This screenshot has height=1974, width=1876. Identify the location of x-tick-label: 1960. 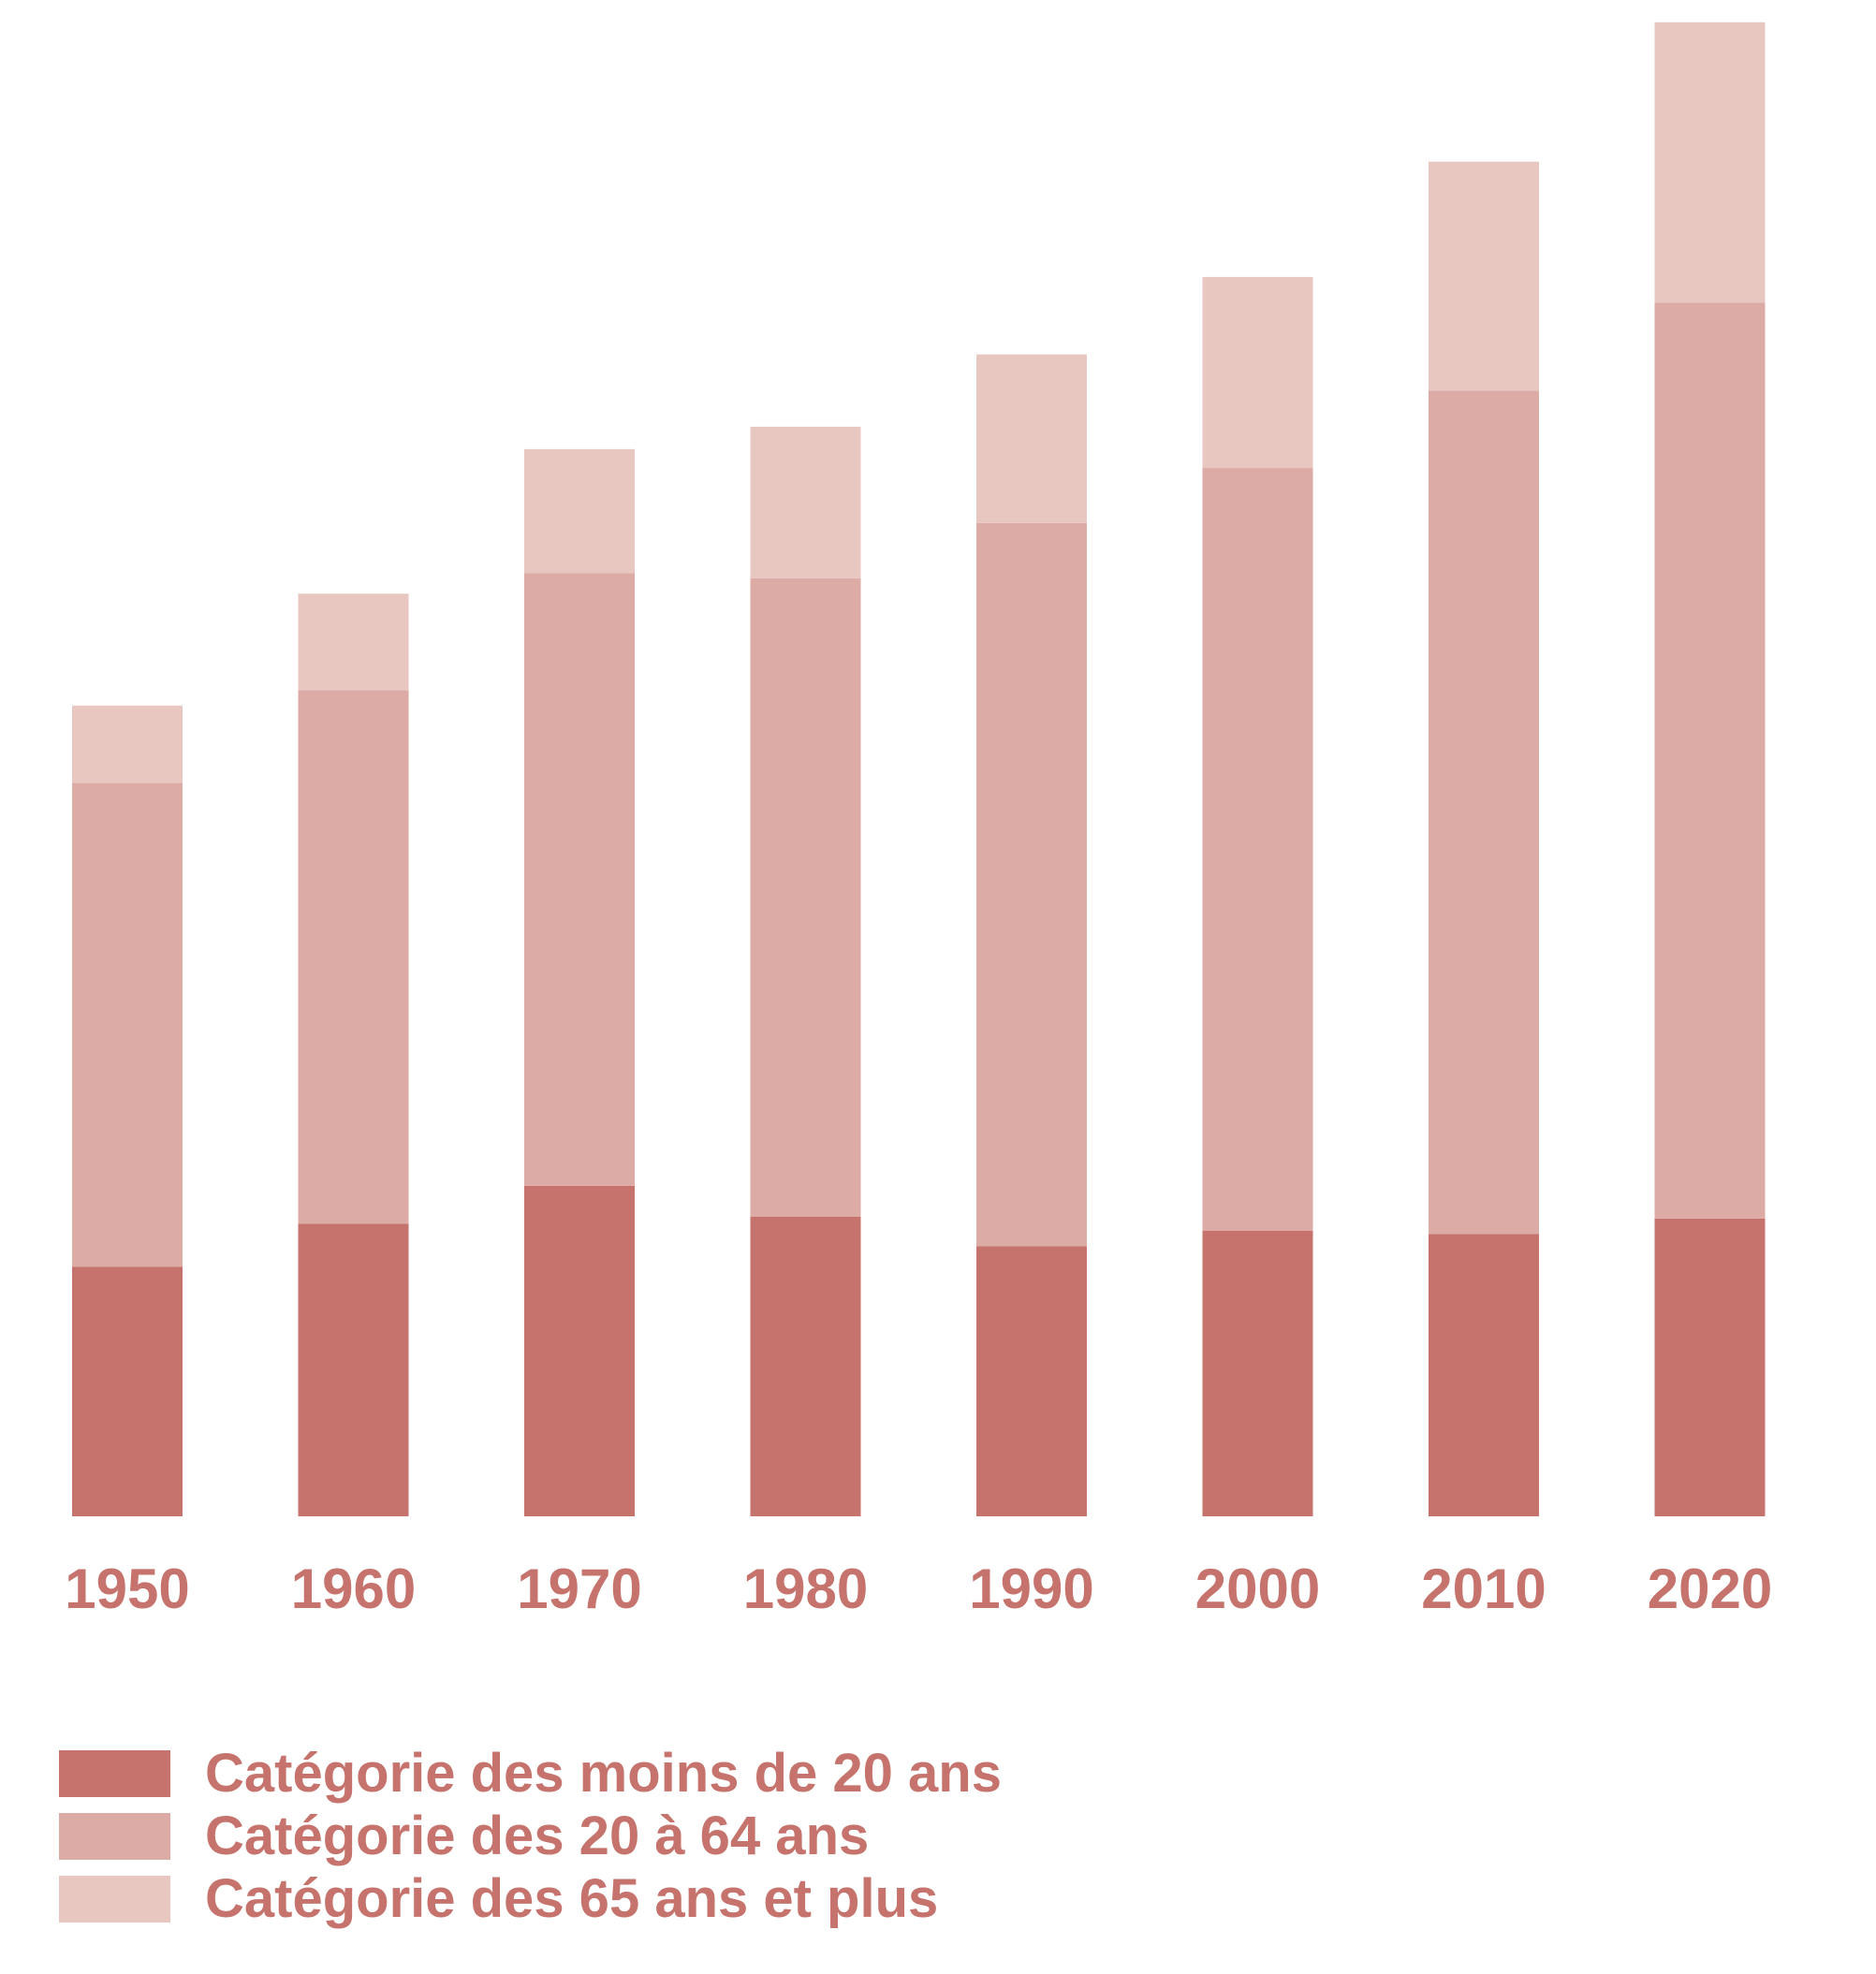
(353, 1589).